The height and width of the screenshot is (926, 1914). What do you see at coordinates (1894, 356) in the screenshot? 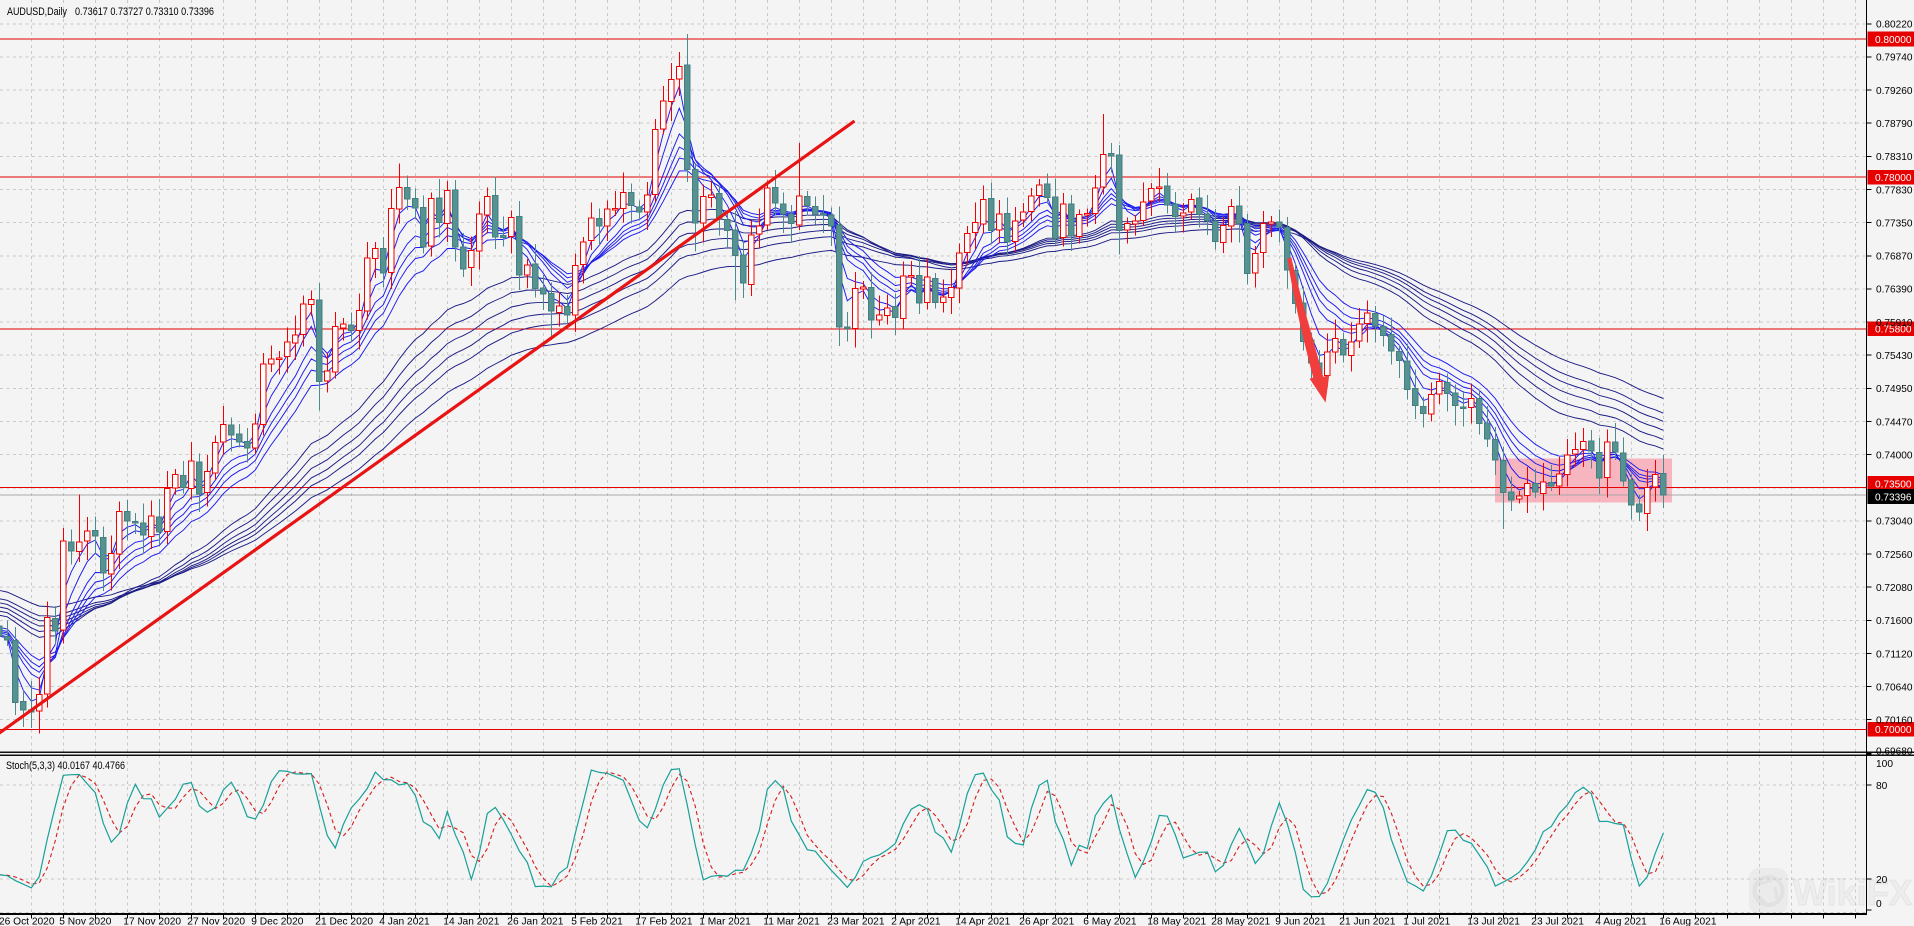
I see `svg-text: 0.75430` at bounding box center [1894, 356].